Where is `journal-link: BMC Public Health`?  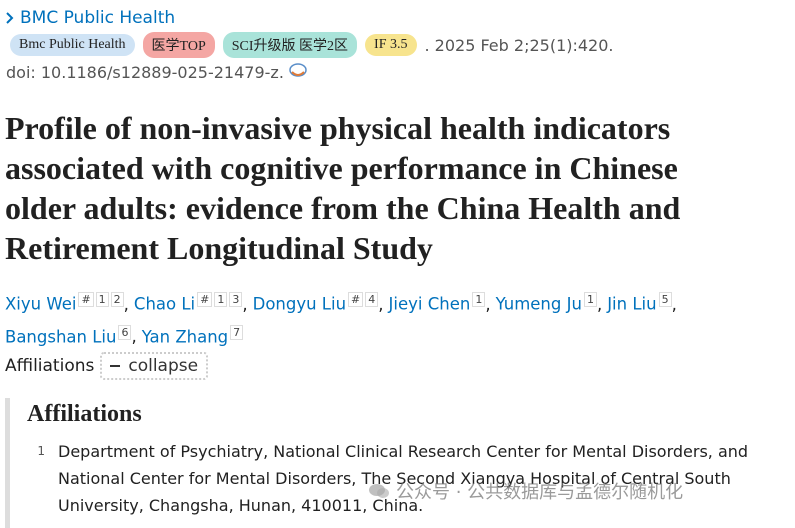
journal-link: BMC Public Health is located at coordinates (90, 18).